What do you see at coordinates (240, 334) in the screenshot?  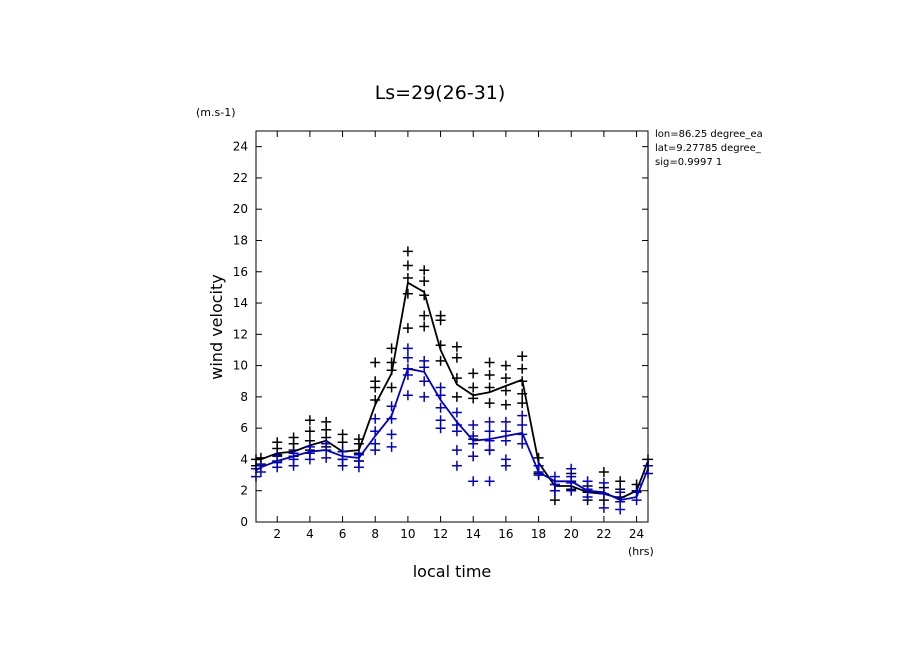 I see `y-tick-label: 12` at bounding box center [240, 334].